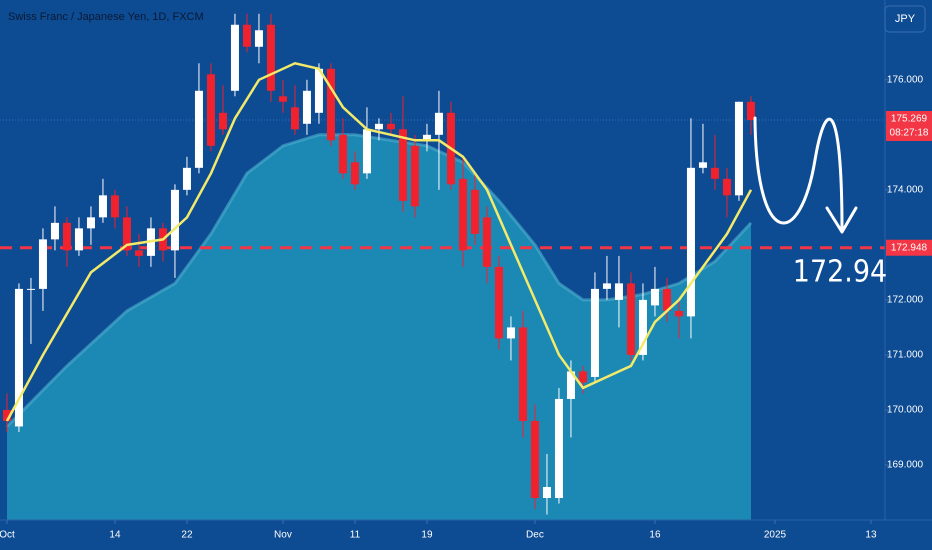  What do you see at coordinates (841, 220) in the screenshot?
I see `arrow-head` at bounding box center [841, 220].